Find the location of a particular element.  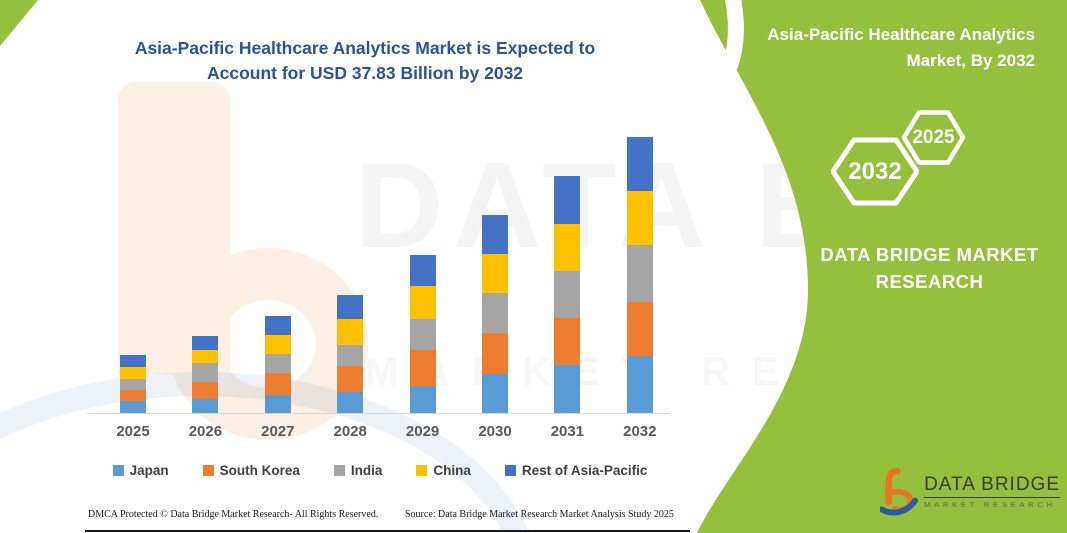

bar-2030-segment-rest-of-asia-pacific is located at coordinates (495, 234).